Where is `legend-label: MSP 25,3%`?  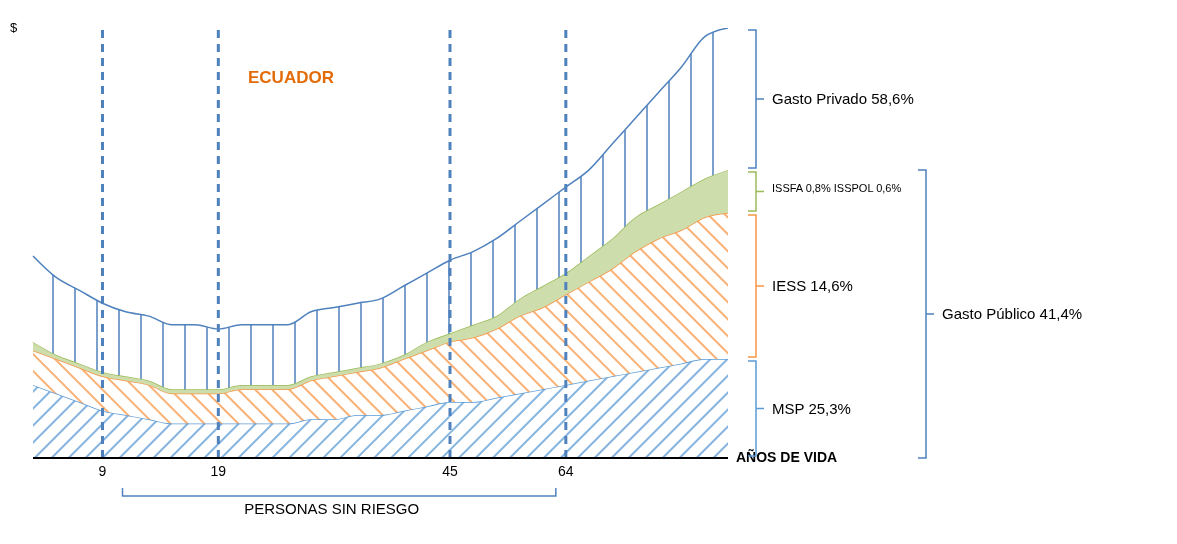
legend-label: MSP 25,3% is located at coordinates (811, 408).